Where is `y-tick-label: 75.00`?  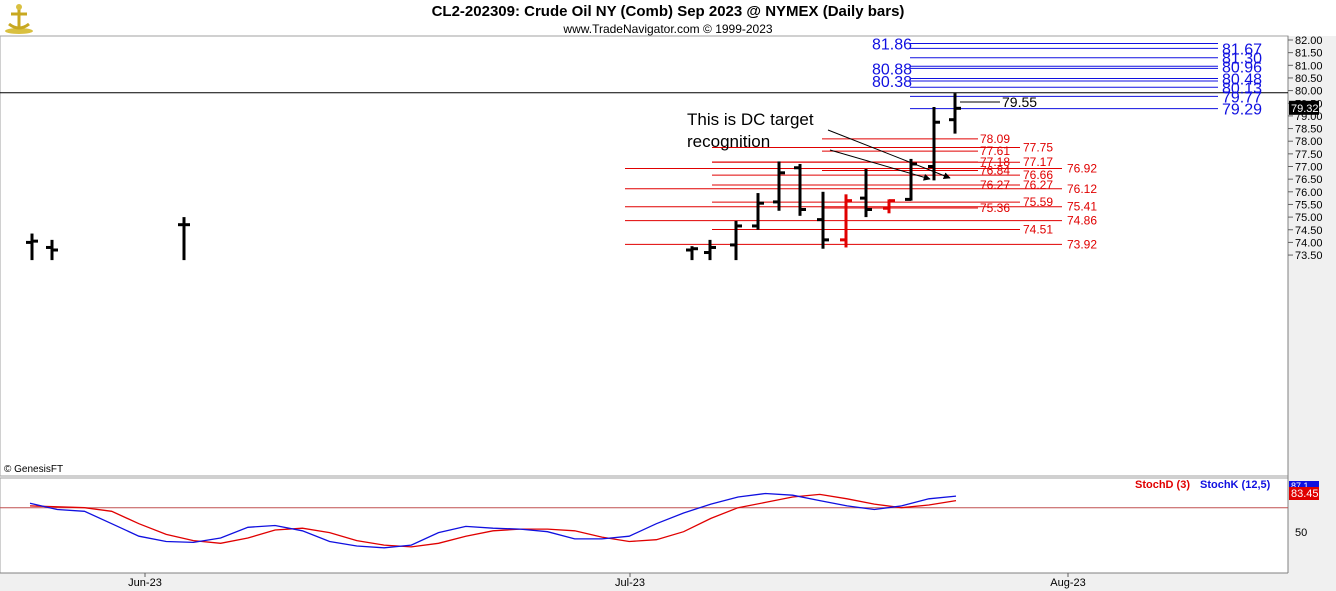 y-tick-label: 75.00 is located at coordinates (1309, 218).